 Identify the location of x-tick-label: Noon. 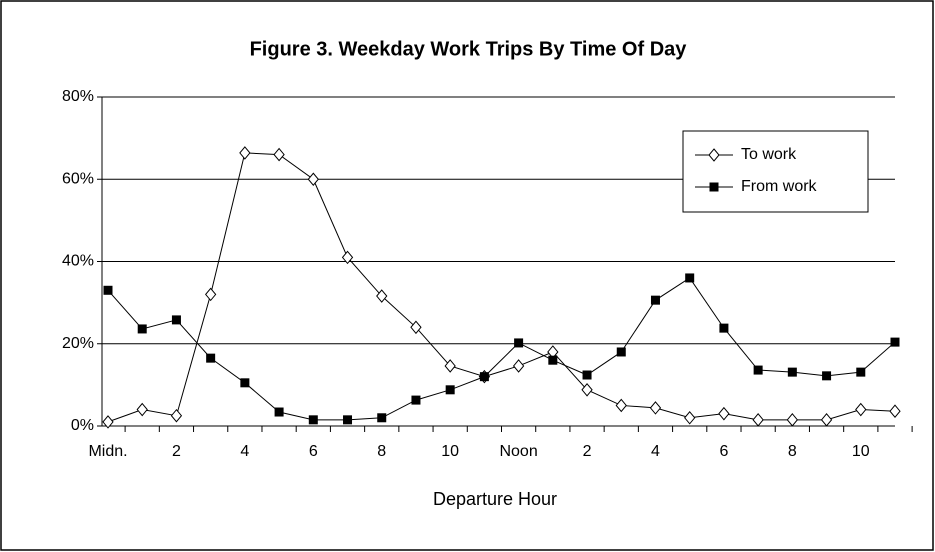
(518, 451).